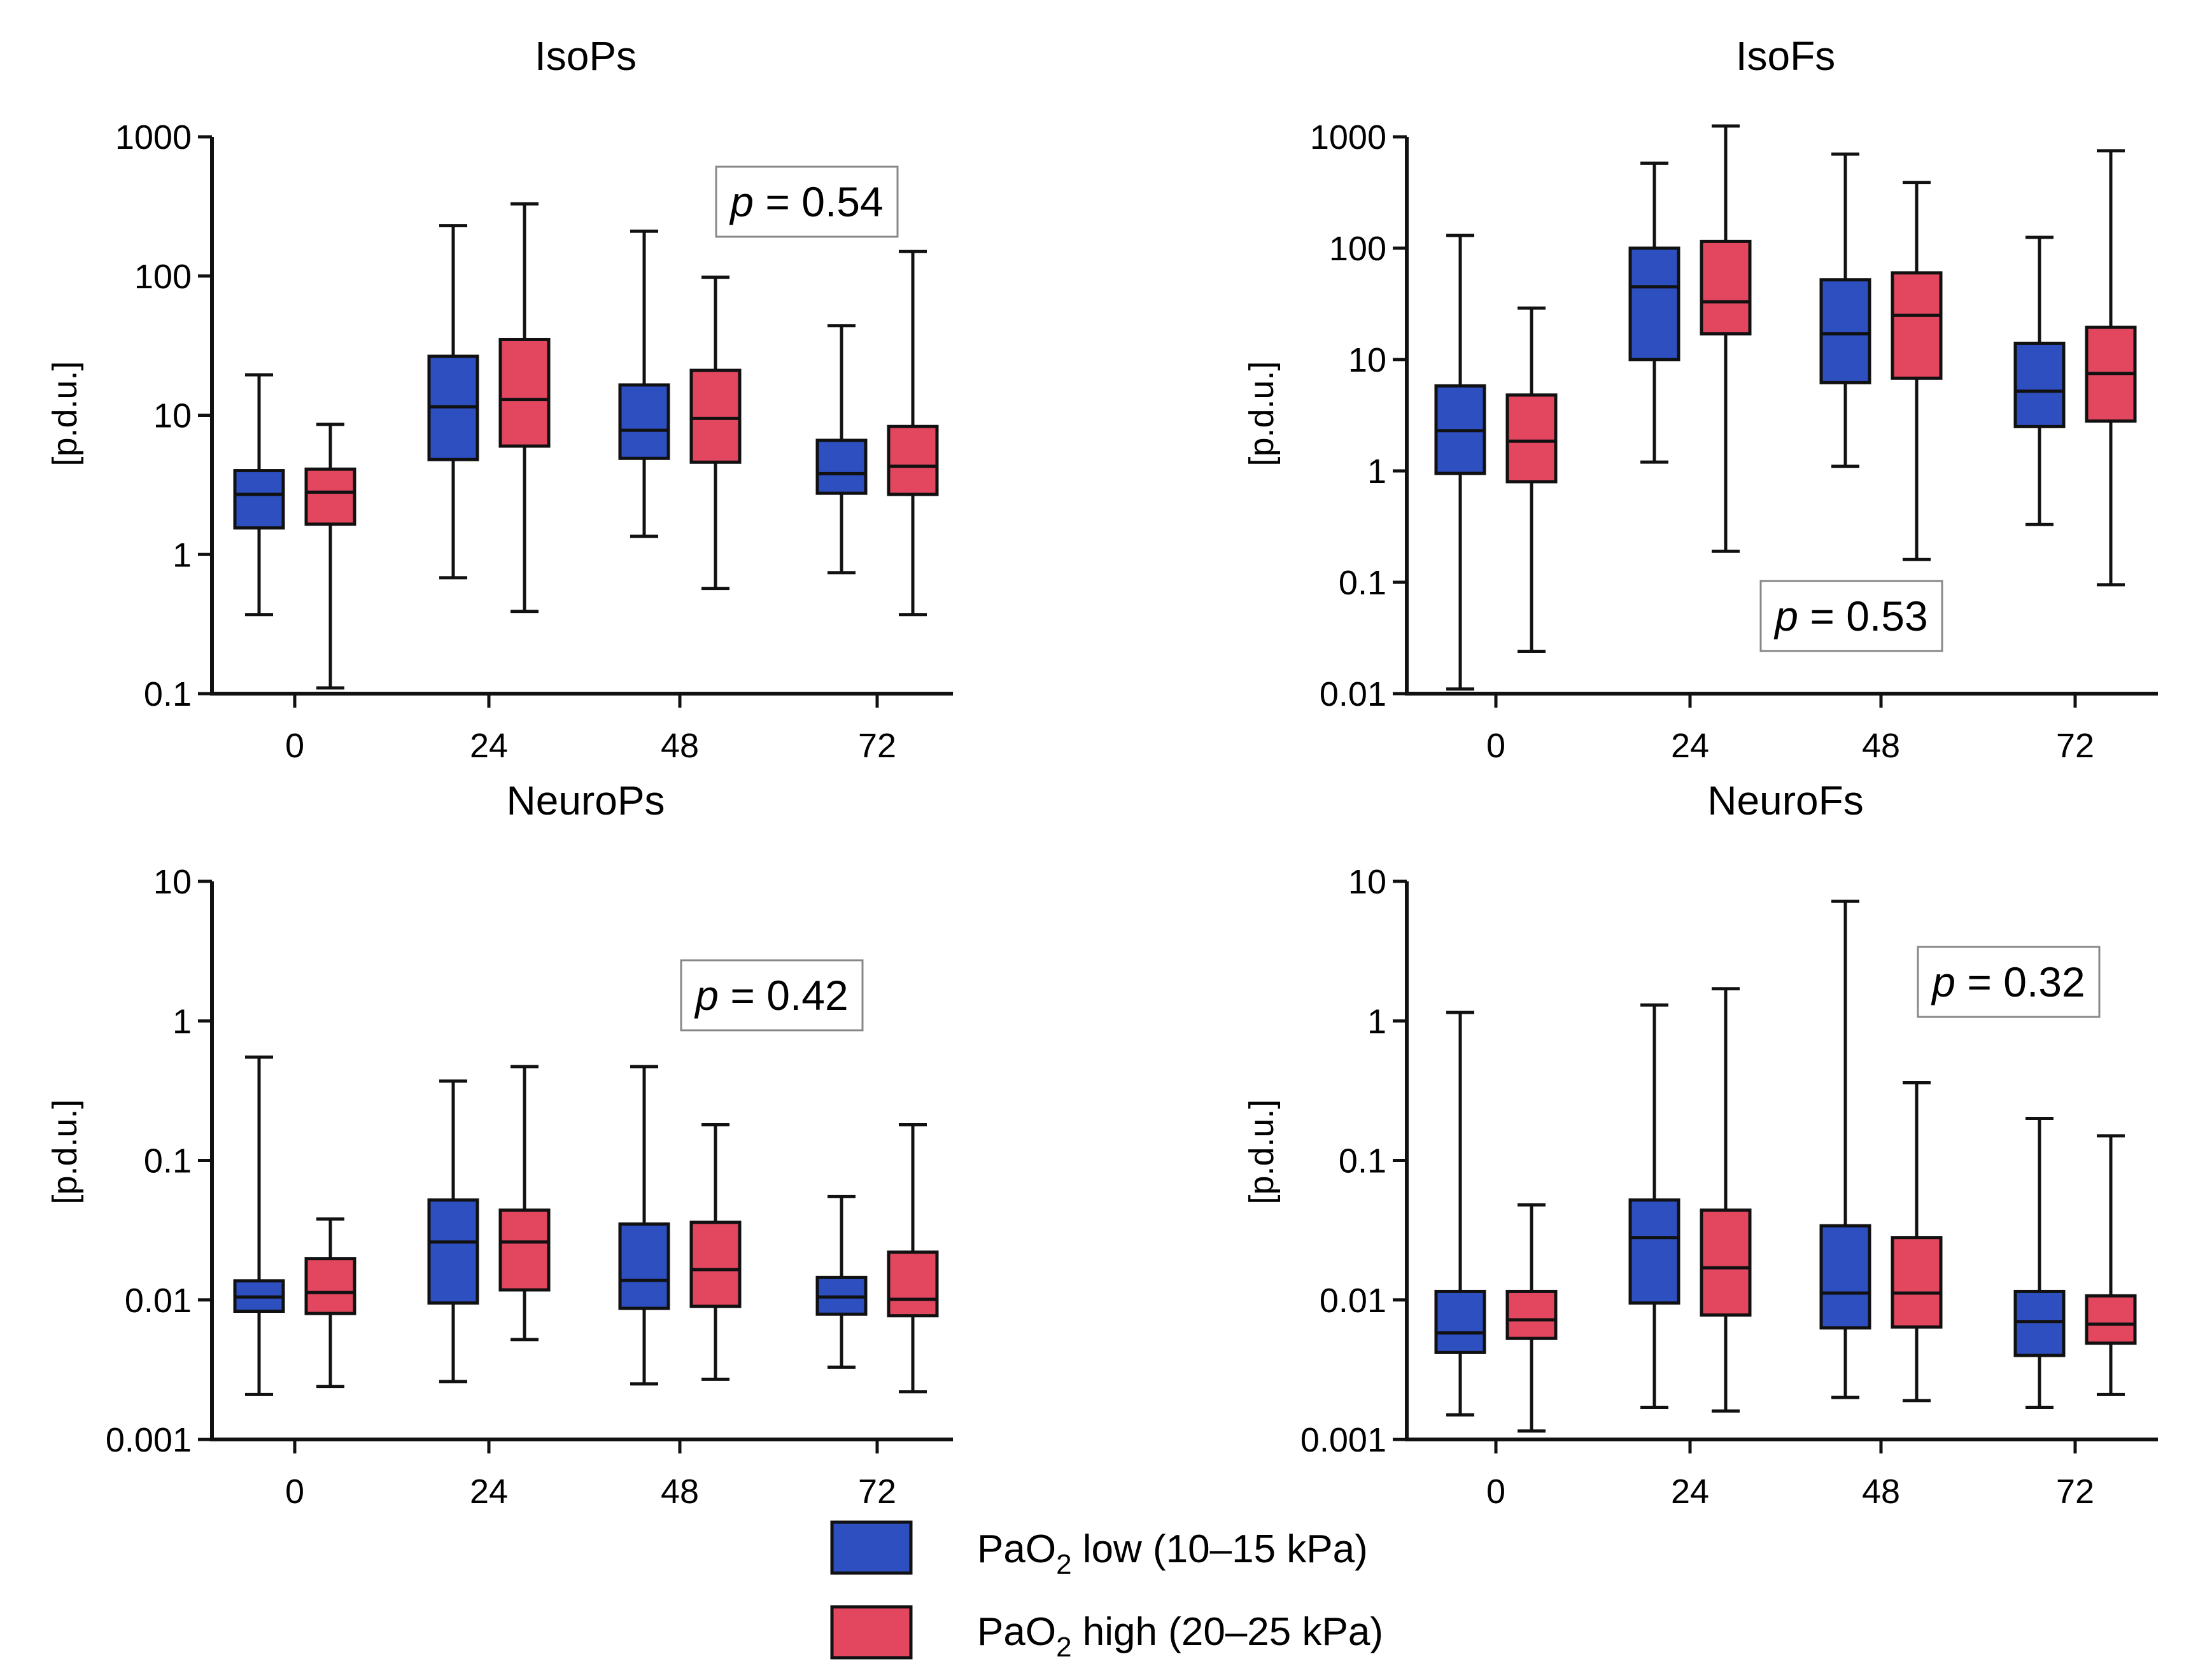 This screenshot has width=2205, height=1680. I want to click on legend-swatch-high, so click(871, 1632).